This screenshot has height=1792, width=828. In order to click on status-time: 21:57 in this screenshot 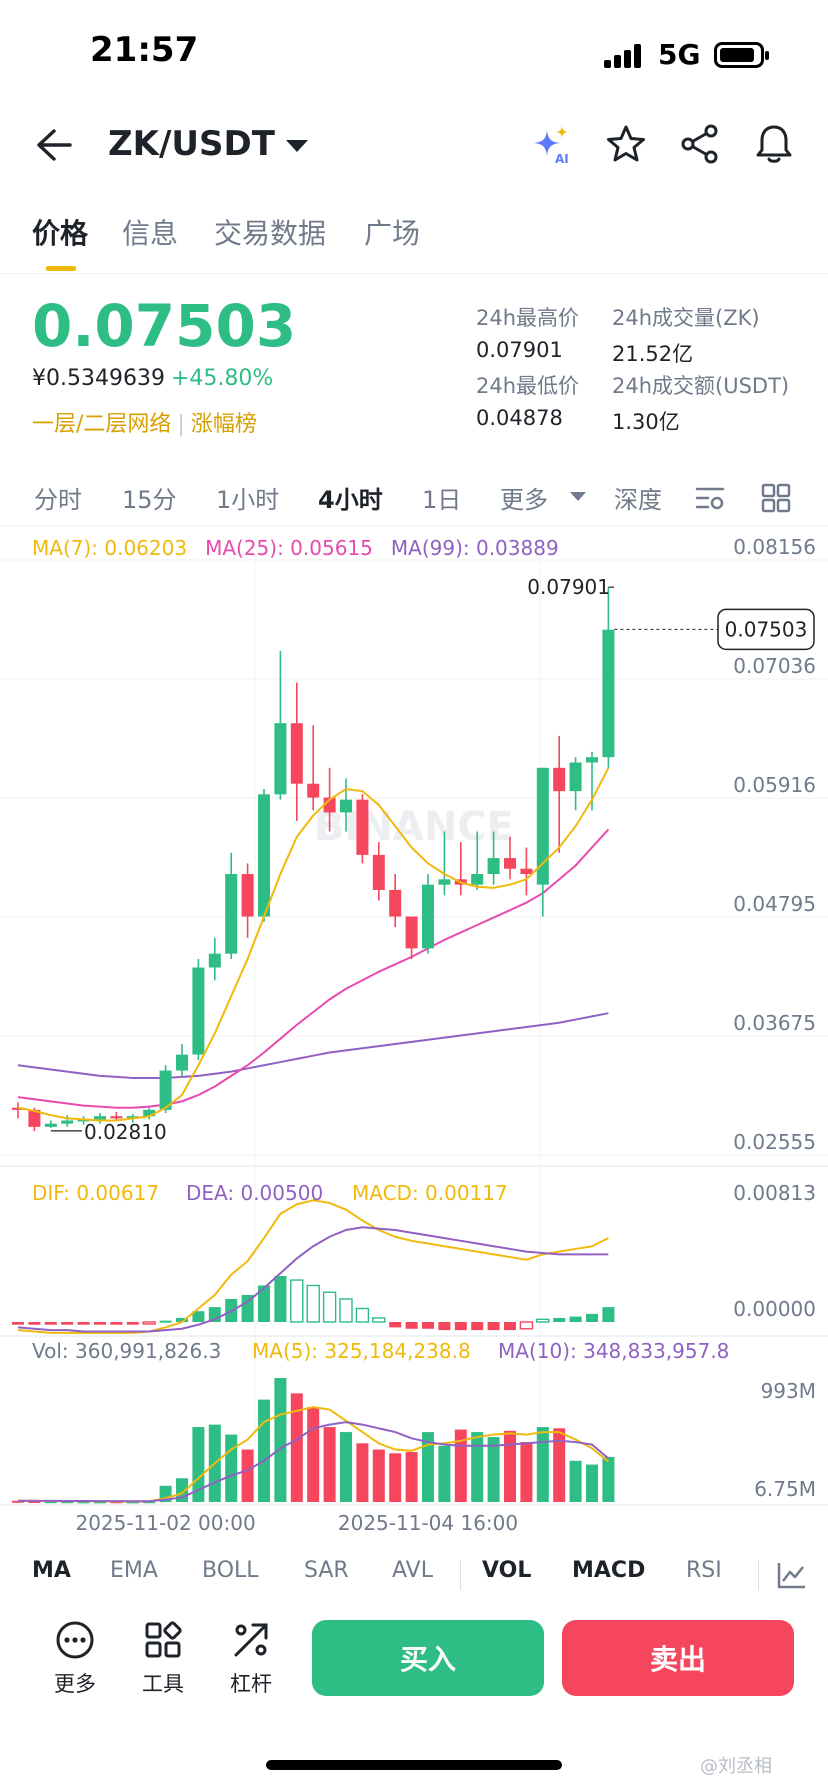, I will do `click(144, 50)`.